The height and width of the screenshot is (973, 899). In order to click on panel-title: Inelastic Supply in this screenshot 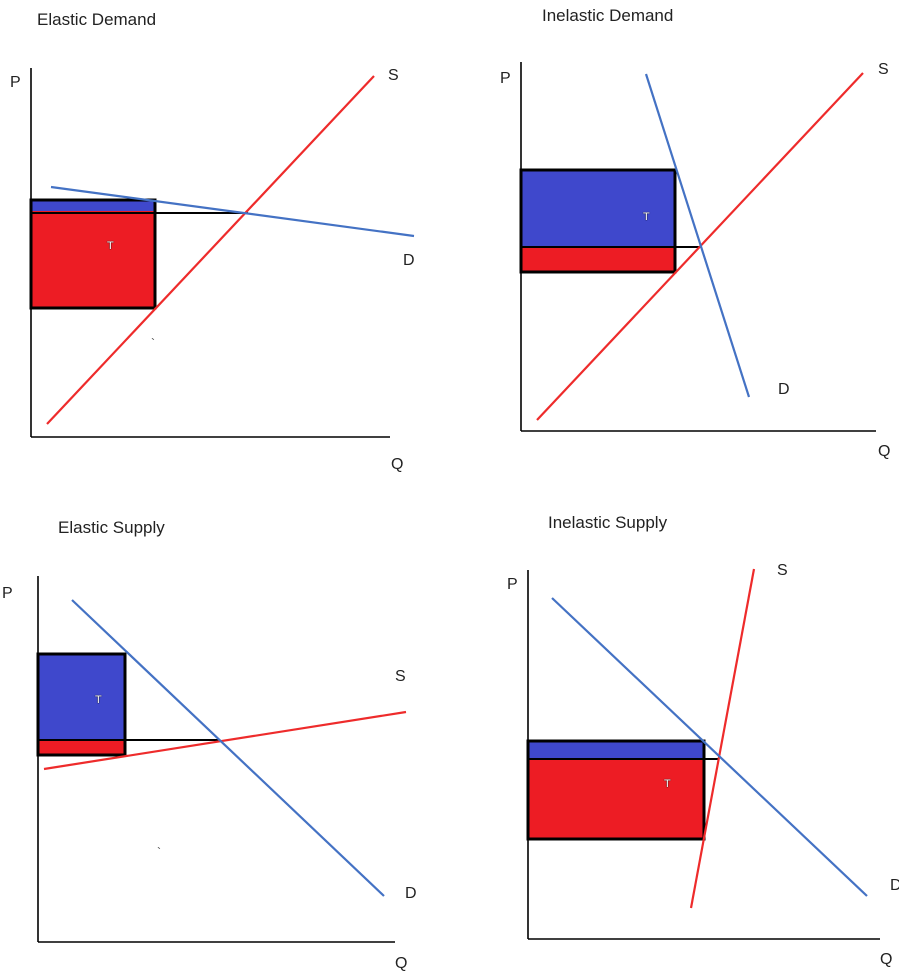, I will do `click(608, 522)`.